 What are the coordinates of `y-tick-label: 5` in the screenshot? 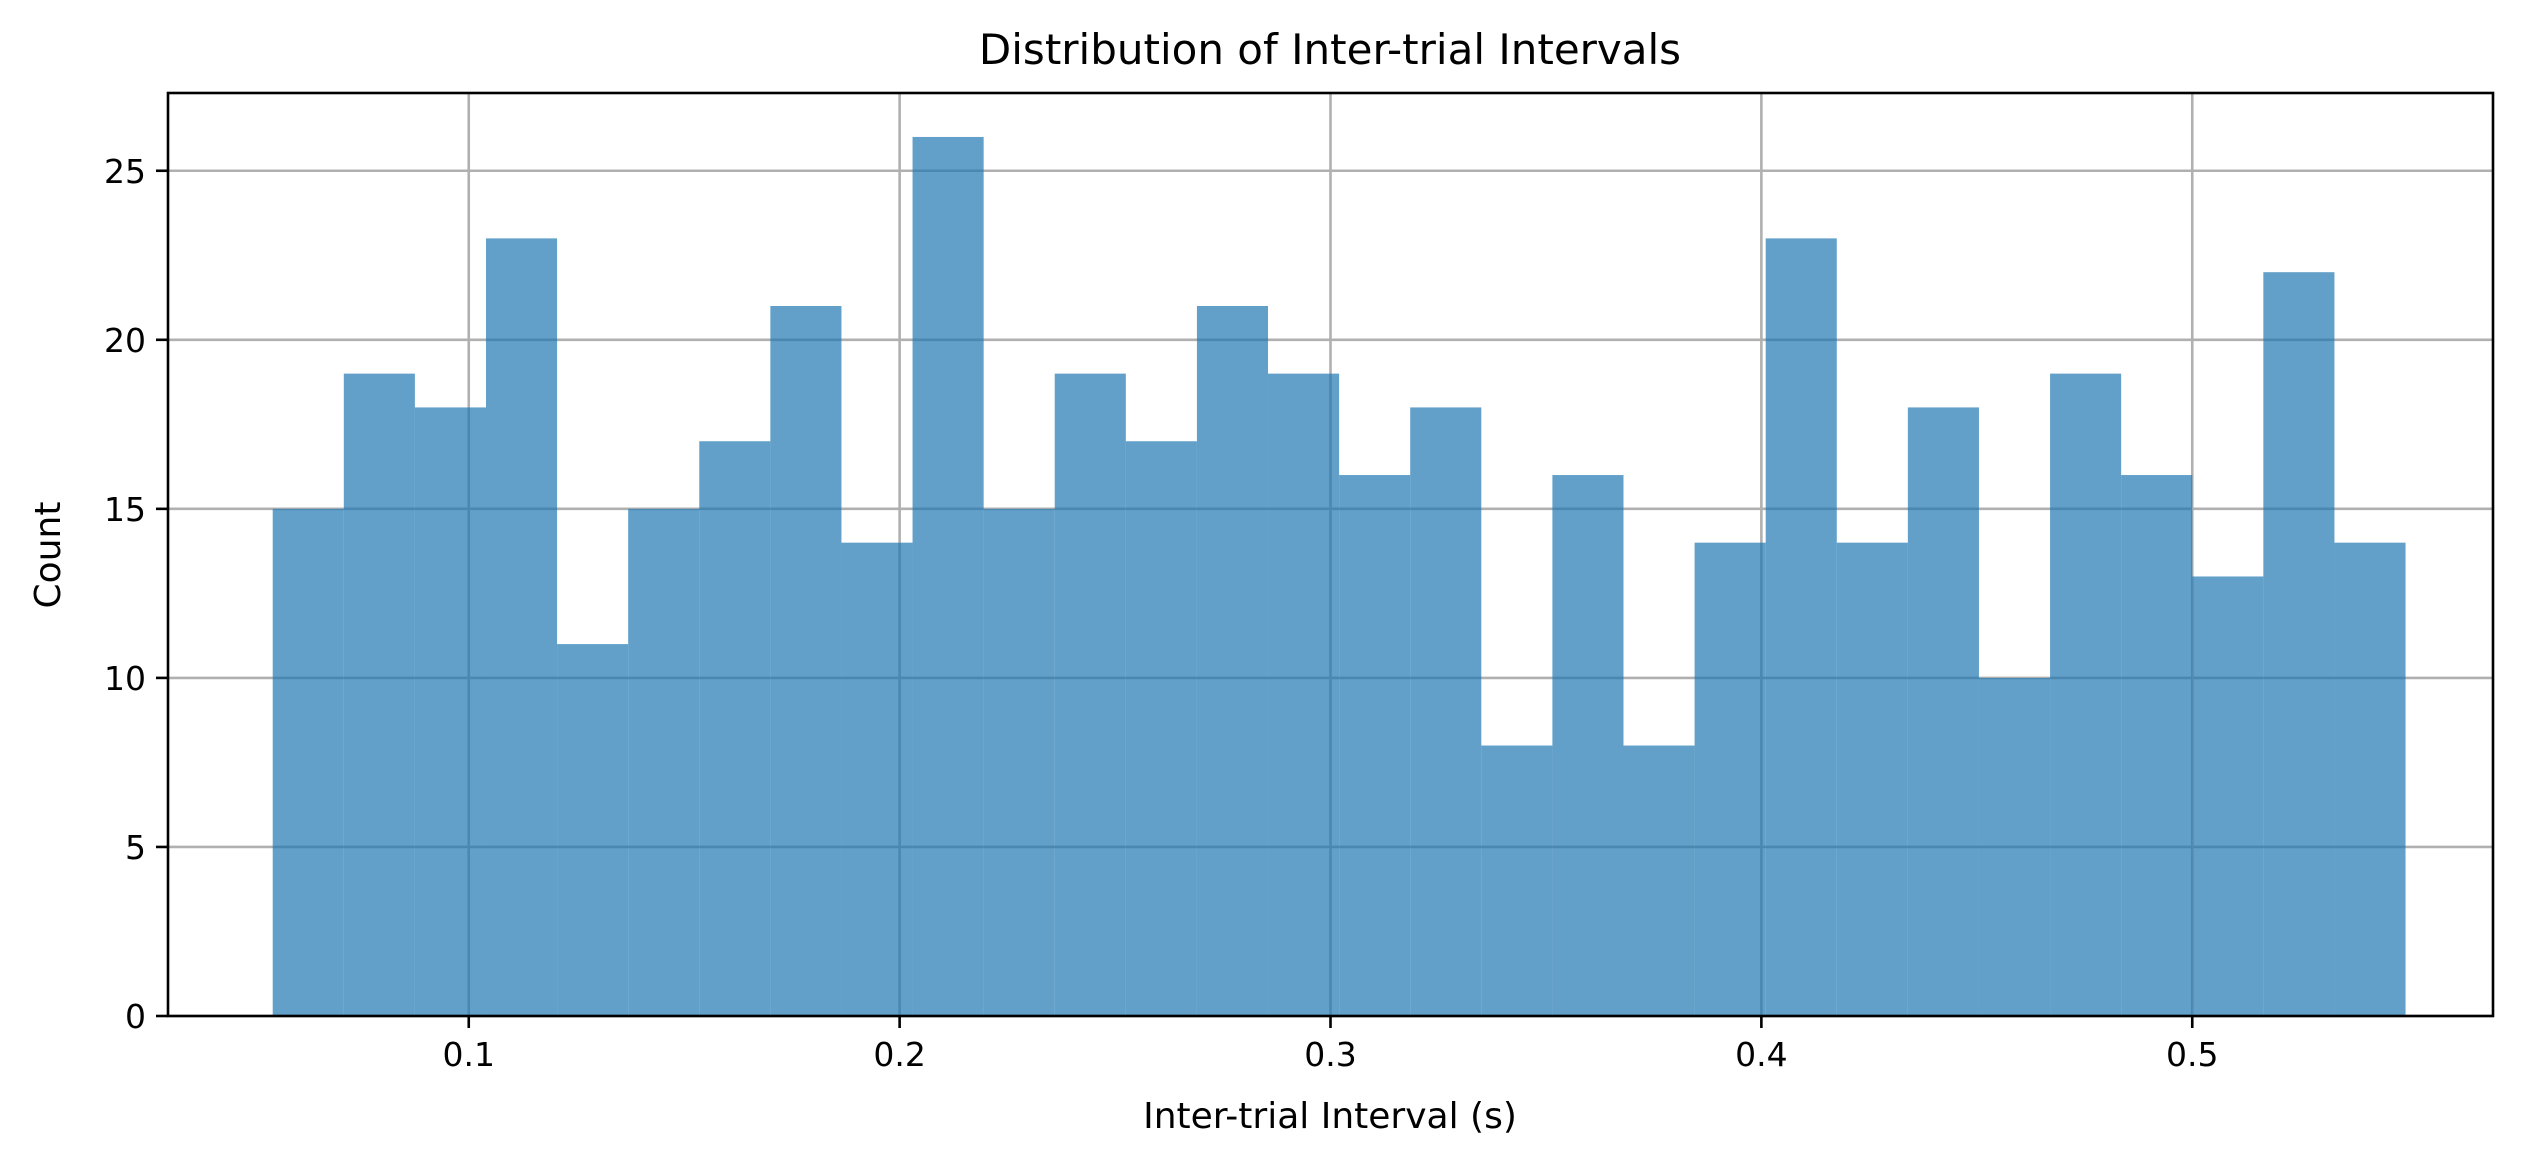 It's located at (135, 847).